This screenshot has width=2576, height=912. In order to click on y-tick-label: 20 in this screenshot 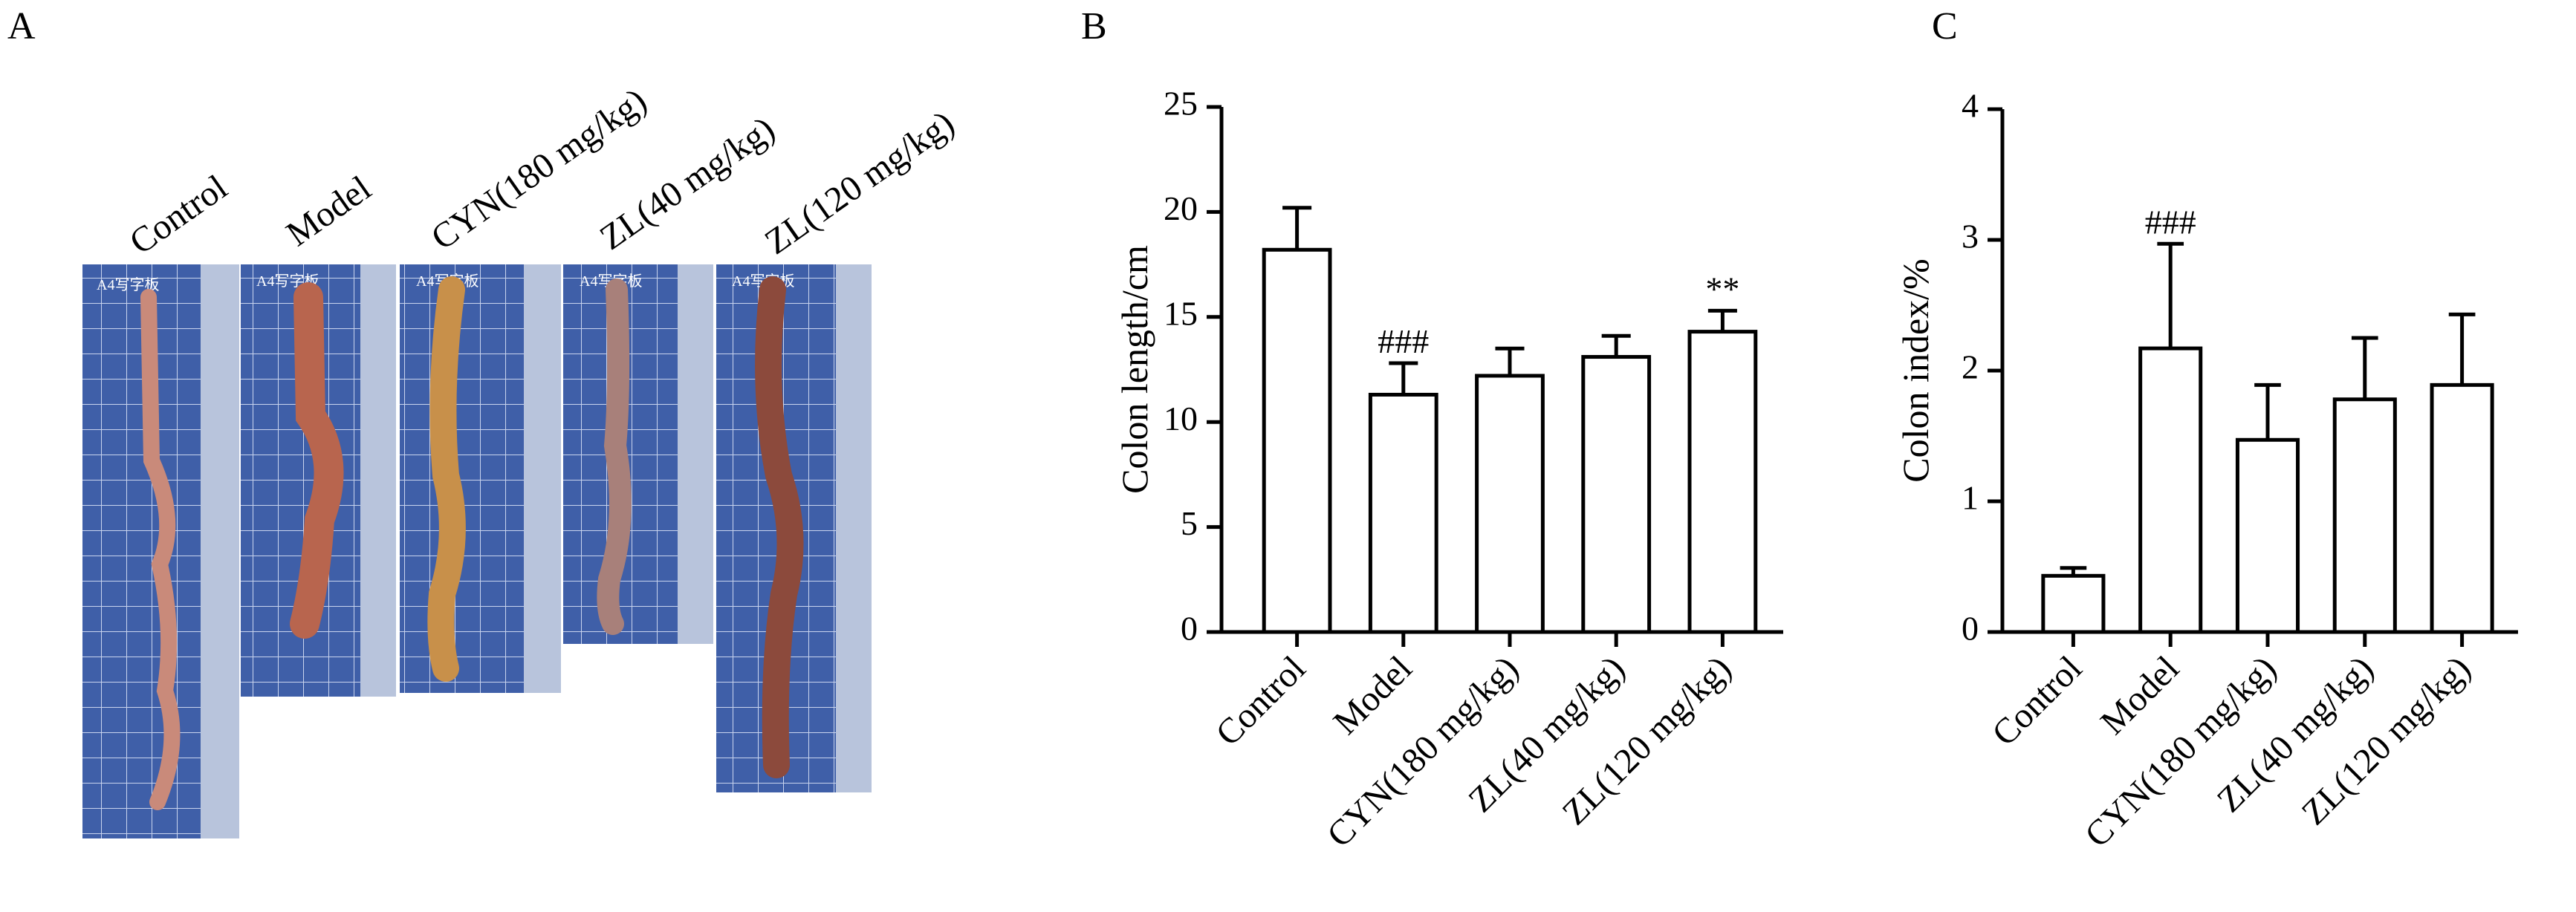, I will do `click(1181, 208)`.